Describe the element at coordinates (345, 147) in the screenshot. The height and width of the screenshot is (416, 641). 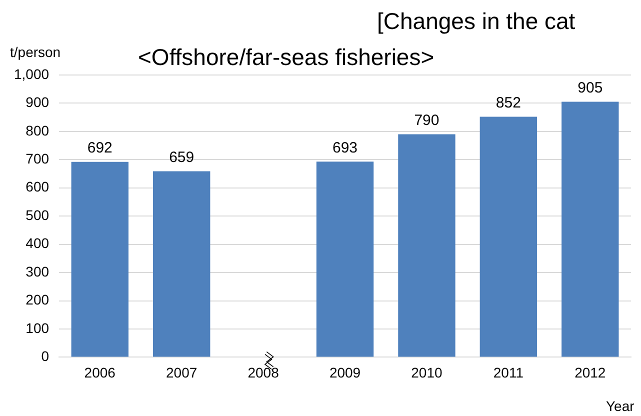
I see `data-label: 693` at that location.